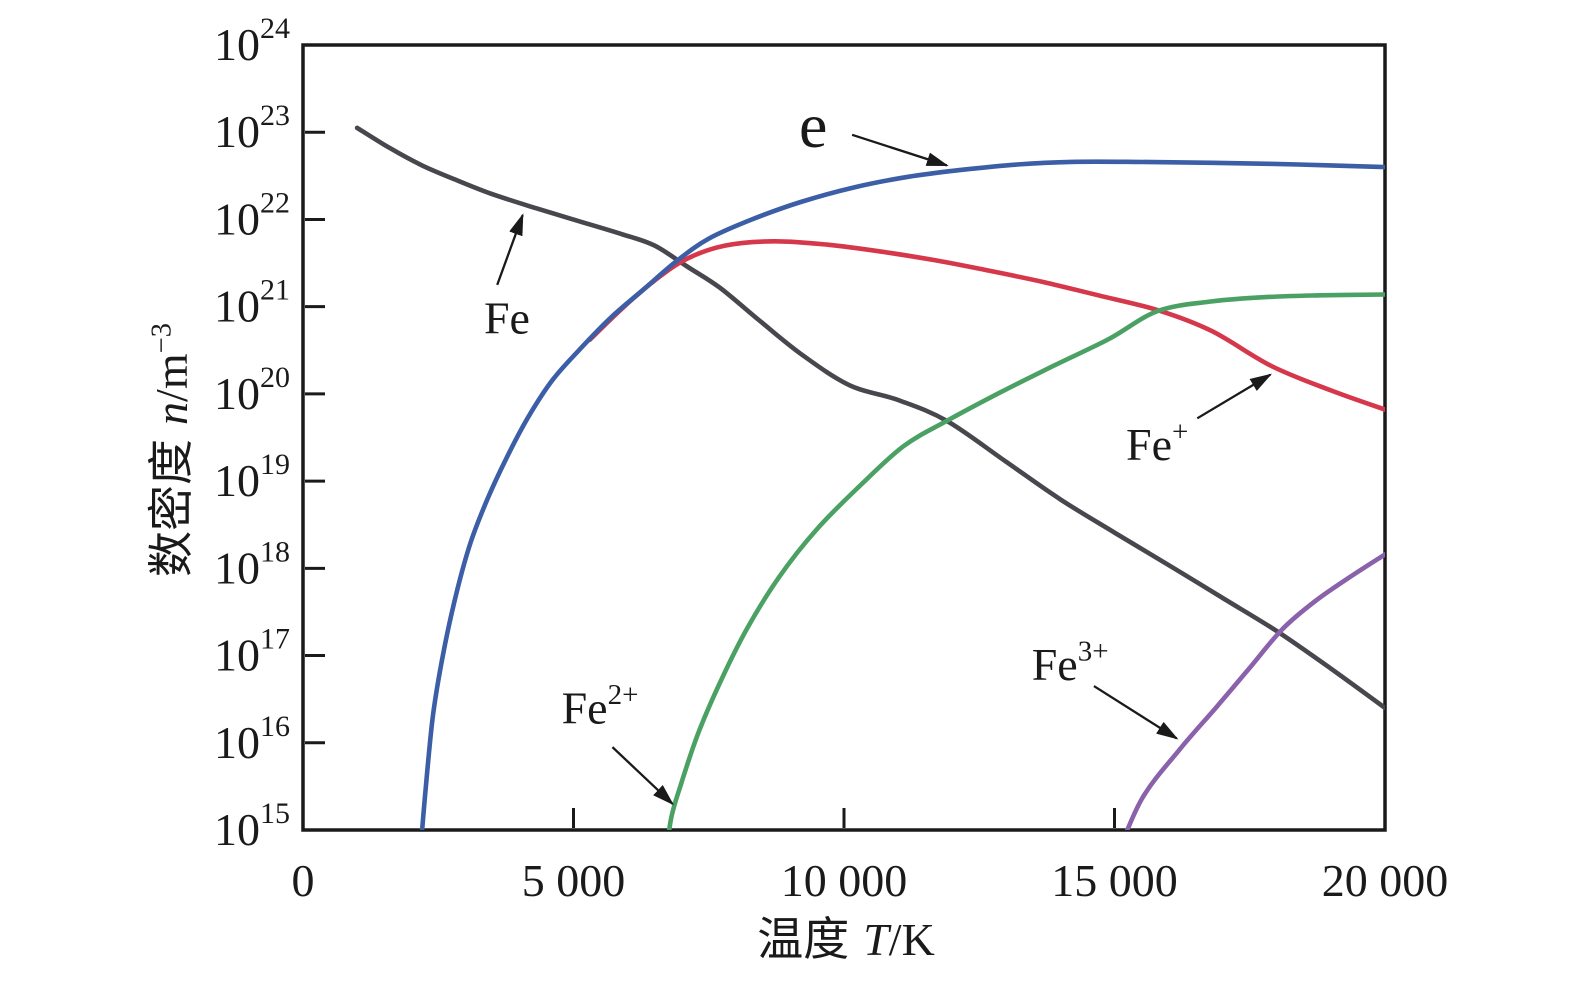  Describe the element at coordinates (986, 325) in the screenshot. I see `series-fe-plus-curve` at that location.